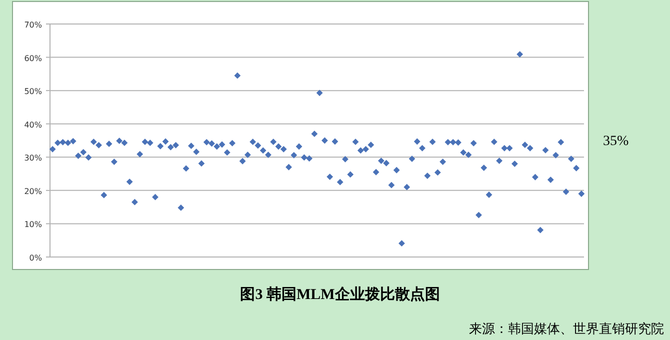  What do you see at coordinates (33, 191) in the screenshot?
I see `y-tick-label: 20%` at bounding box center [33, 191].